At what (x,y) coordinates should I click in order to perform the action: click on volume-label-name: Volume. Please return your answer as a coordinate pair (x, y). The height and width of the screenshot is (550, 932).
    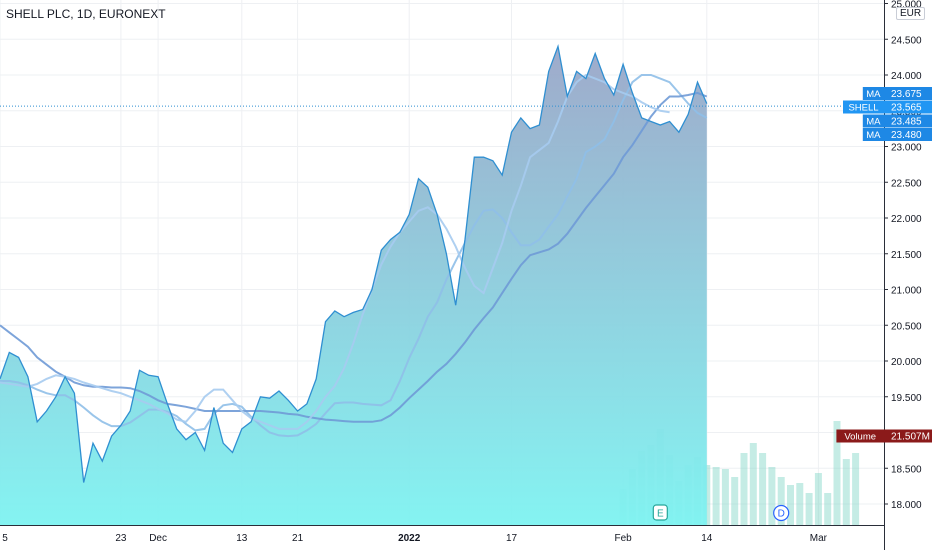
    Looking at the image, I should click on (860, 437).